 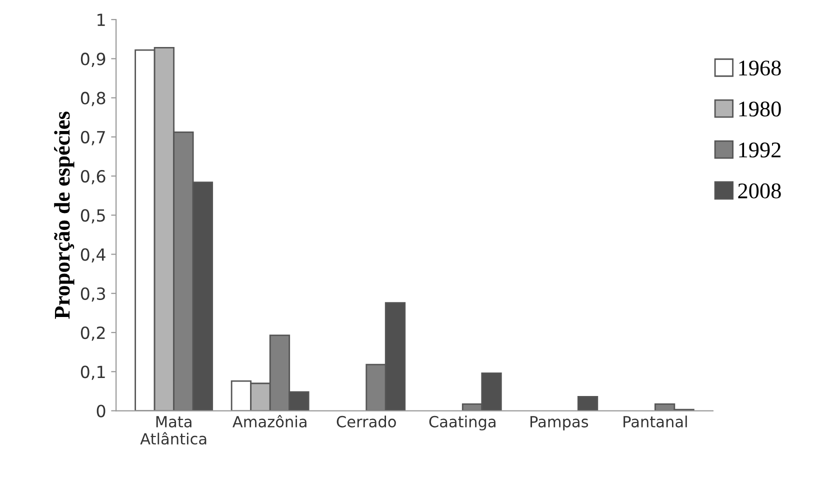 What do you see at coordinates (92, 138) in the screenshot?
I see `y-tick-label: 0,7` at bounding box center [92, 138].